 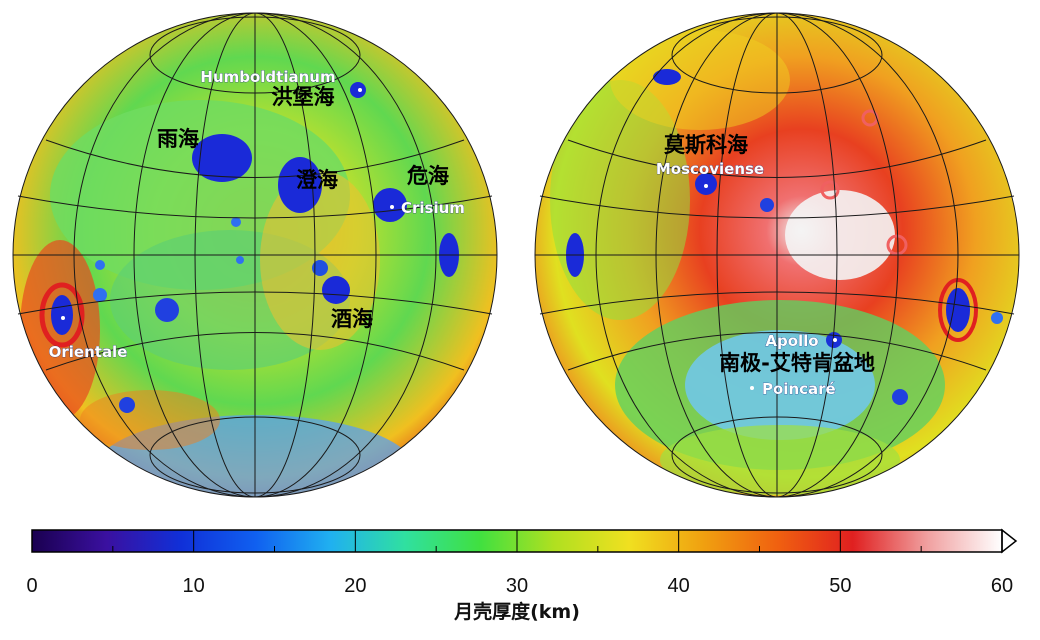 I want to click on colorbar-tick-label: 20, so click(x=355, y=586).